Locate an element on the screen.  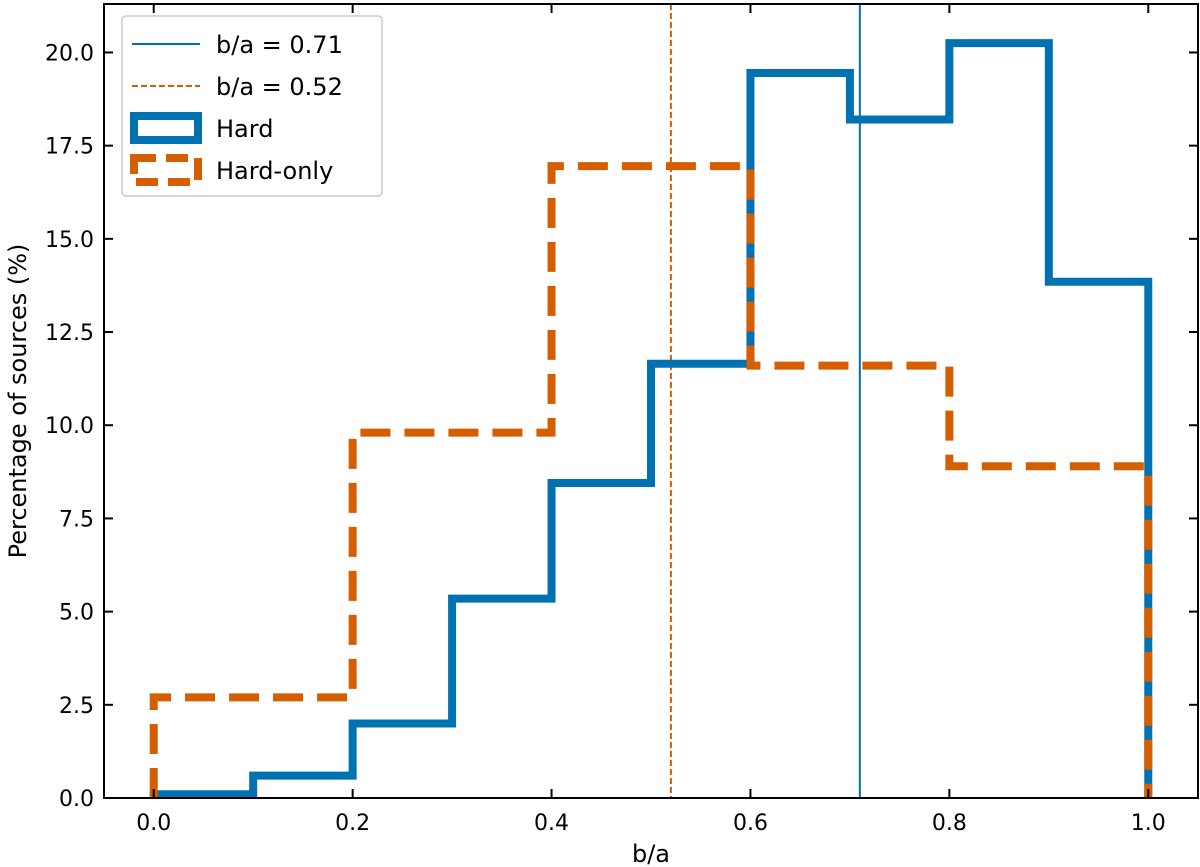
legend-label-hard: Hard is located at coordinates (244, 129).